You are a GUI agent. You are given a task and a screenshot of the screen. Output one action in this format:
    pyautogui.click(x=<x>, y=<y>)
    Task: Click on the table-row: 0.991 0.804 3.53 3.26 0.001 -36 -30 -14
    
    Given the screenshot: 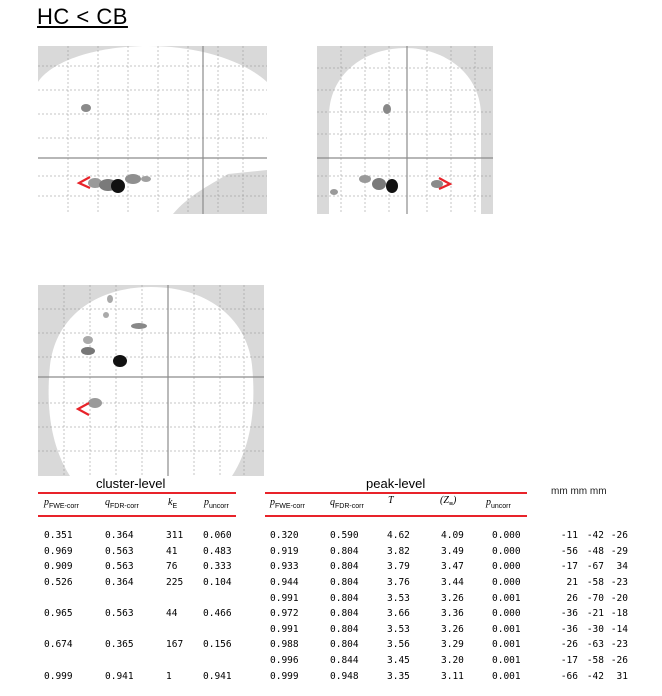 What is the action you would take?
    pyautogui.click(x=336, y=630)
    